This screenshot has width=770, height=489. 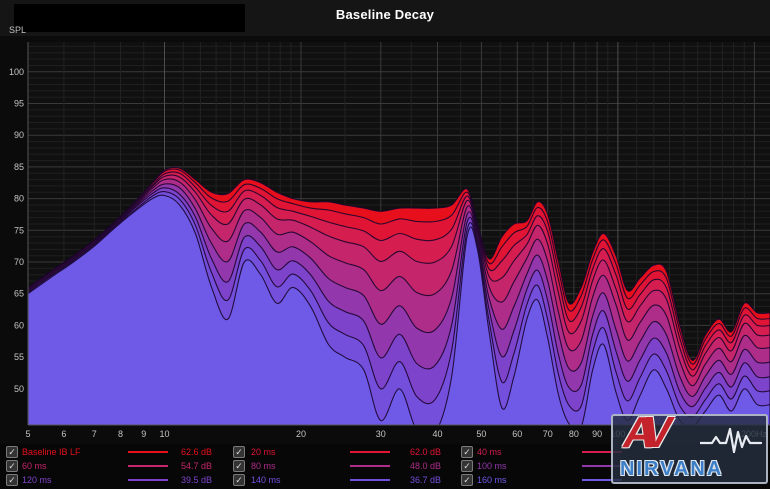 I want to click on legend-db-value: 54.7 dB, so click(x=196, y=466).